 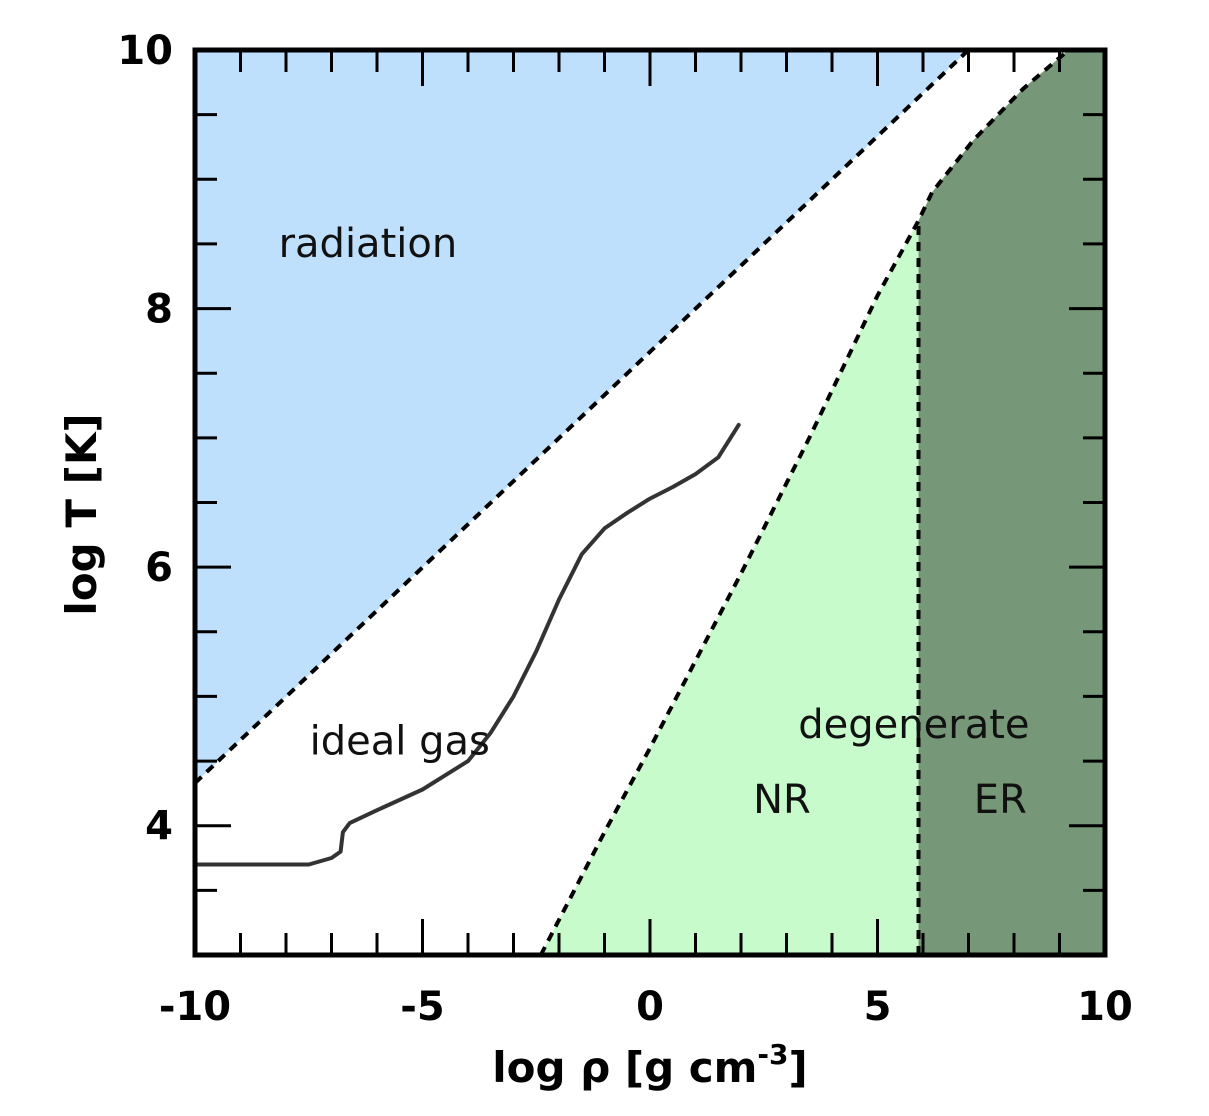 What do you see at coordinates (649, 1065) in the screenshot?
I see `x-axis-title: log ρ [g cm-3]` at bounding box center [649, 1065].